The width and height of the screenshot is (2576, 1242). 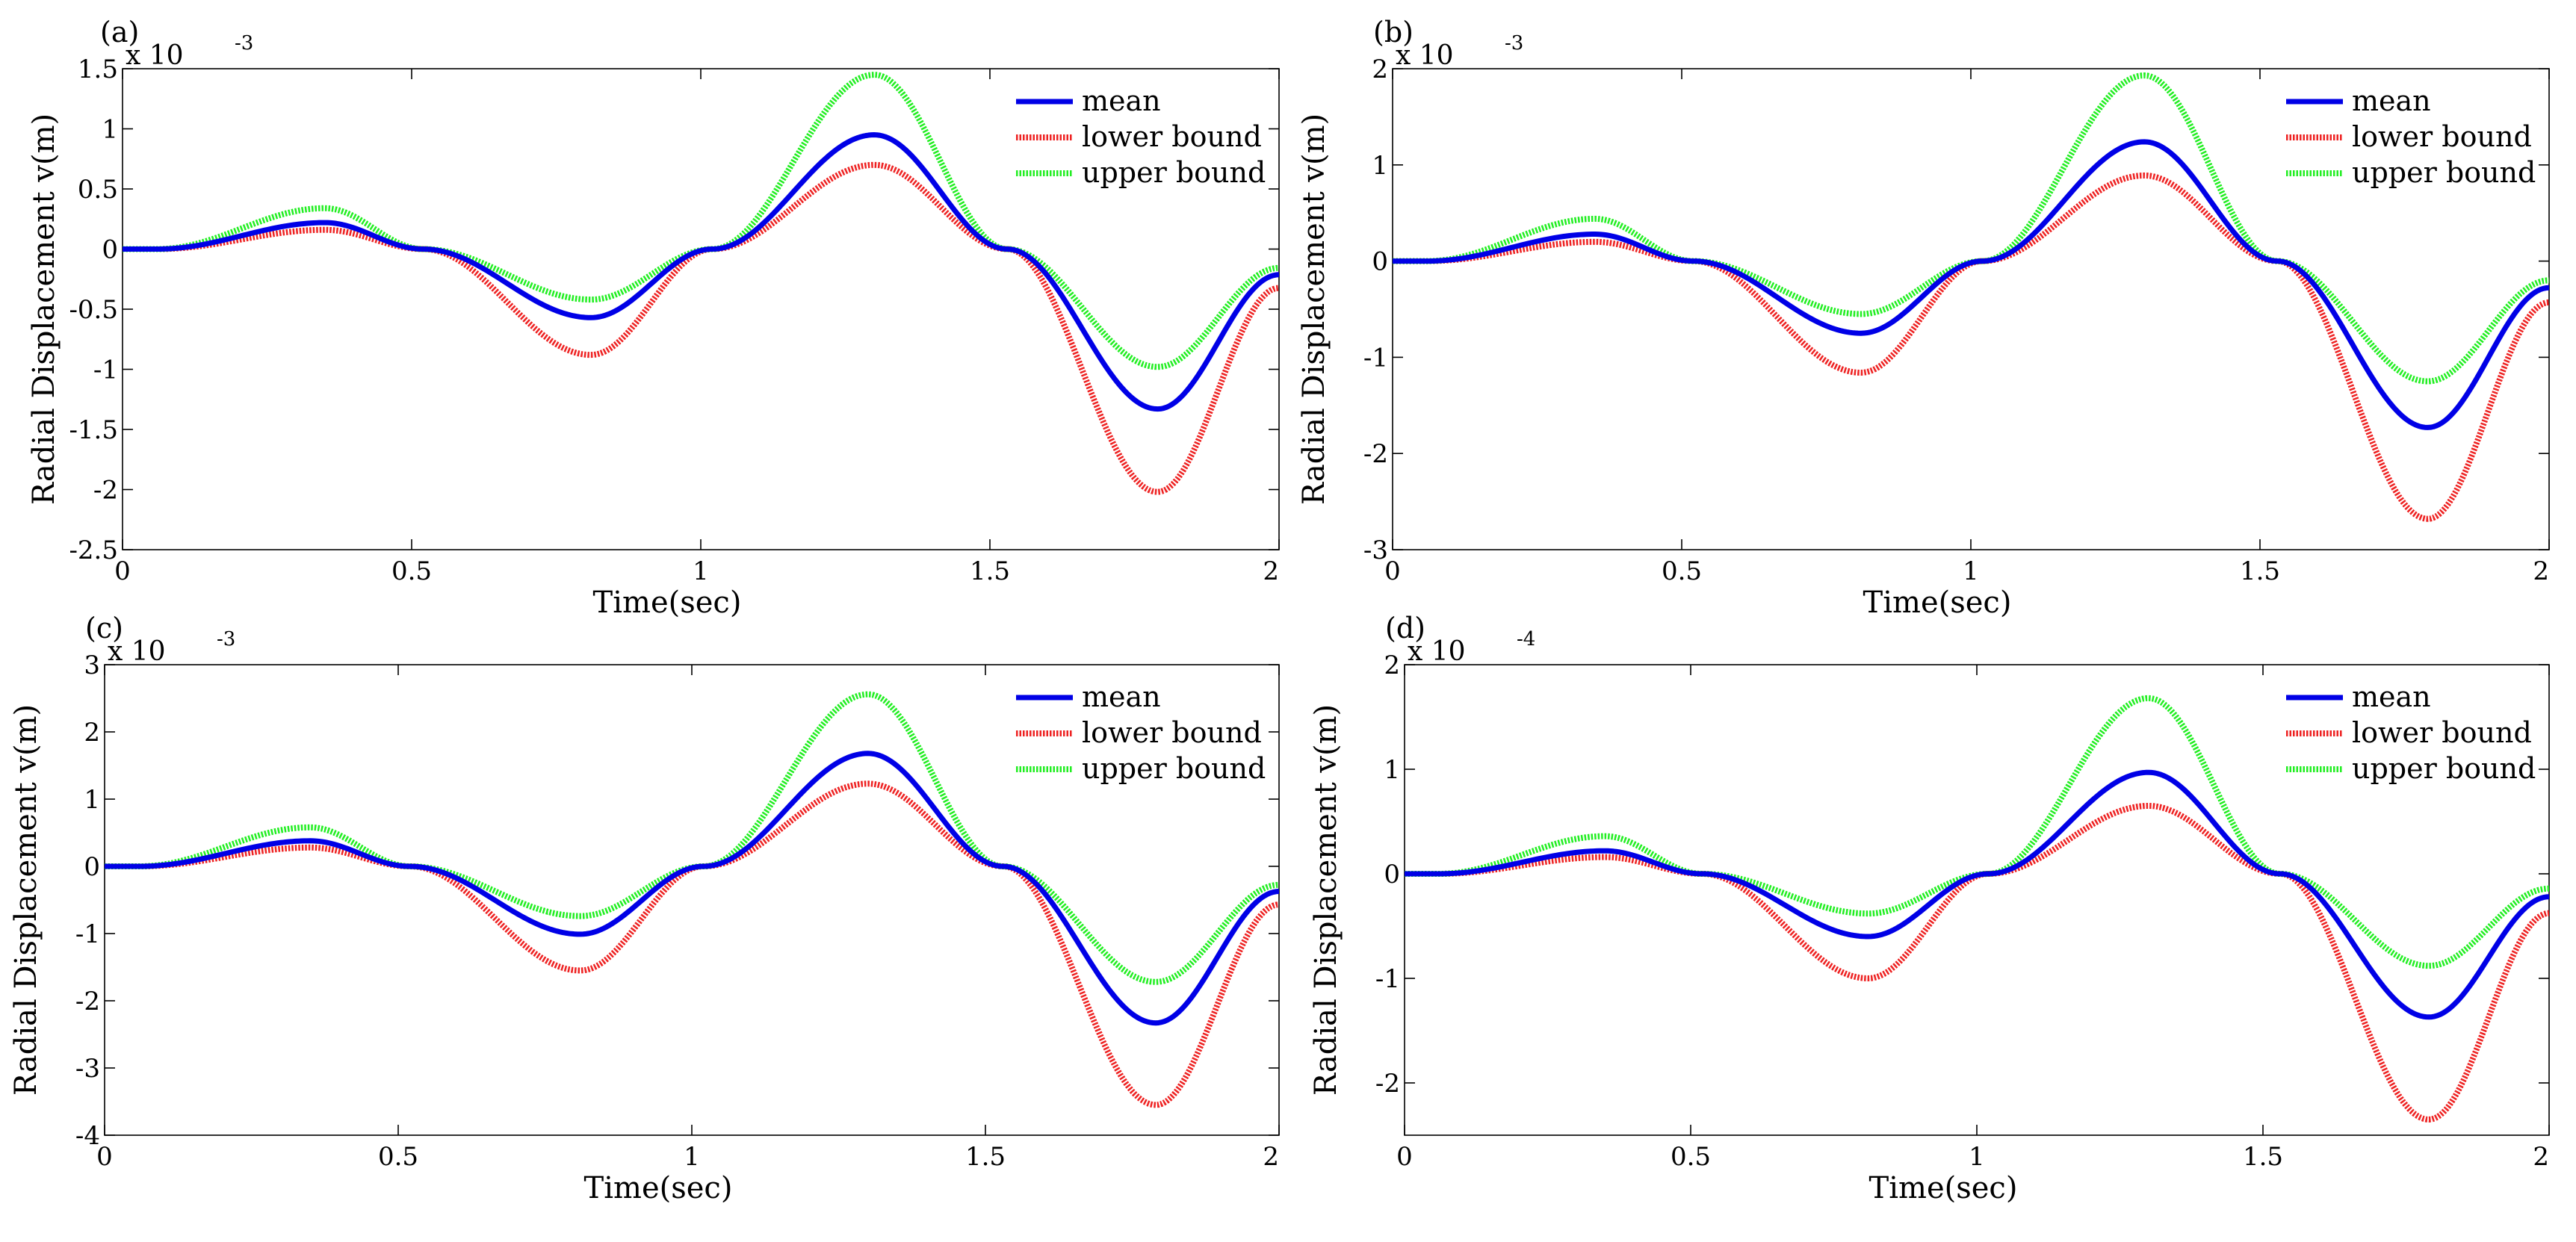 What do you see at coordinates (93, 310) in the screenshot?
I see `y-tick-label: -0.5` at bounding box center [93, 310].